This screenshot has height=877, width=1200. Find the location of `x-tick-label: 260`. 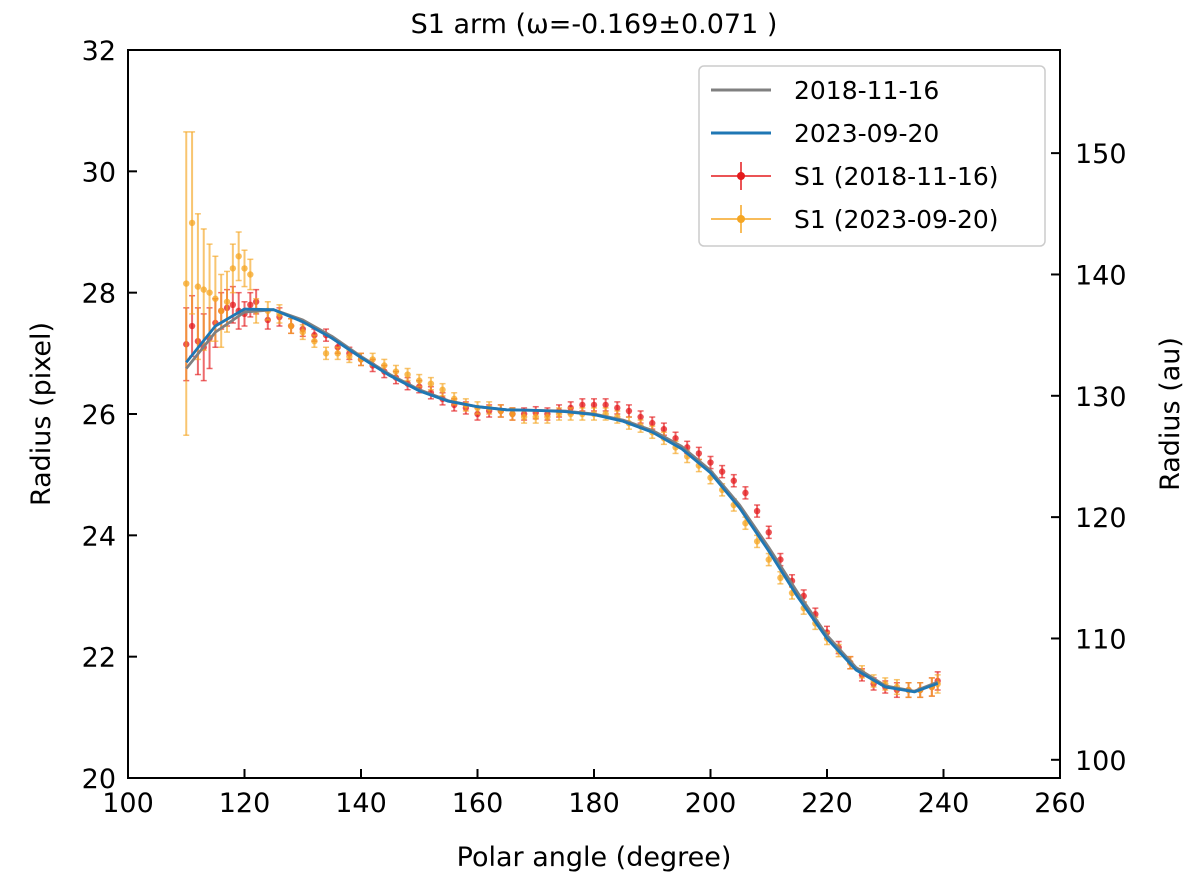

x-tick-label: 260 is located at coordinates (1060, 803).